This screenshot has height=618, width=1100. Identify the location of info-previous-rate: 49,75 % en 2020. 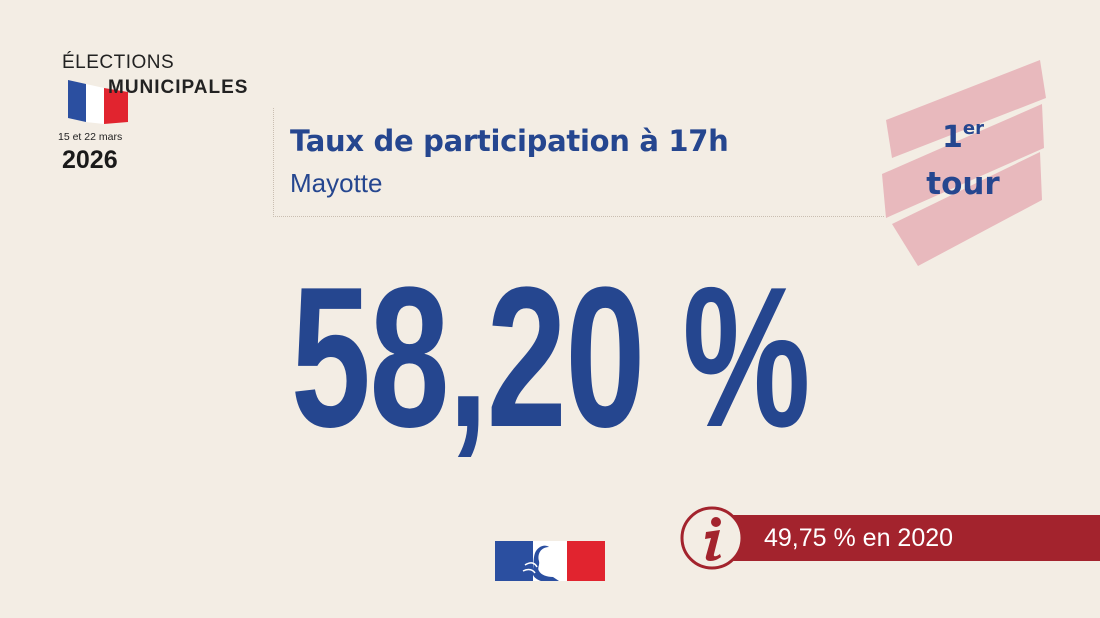
(859, 538).